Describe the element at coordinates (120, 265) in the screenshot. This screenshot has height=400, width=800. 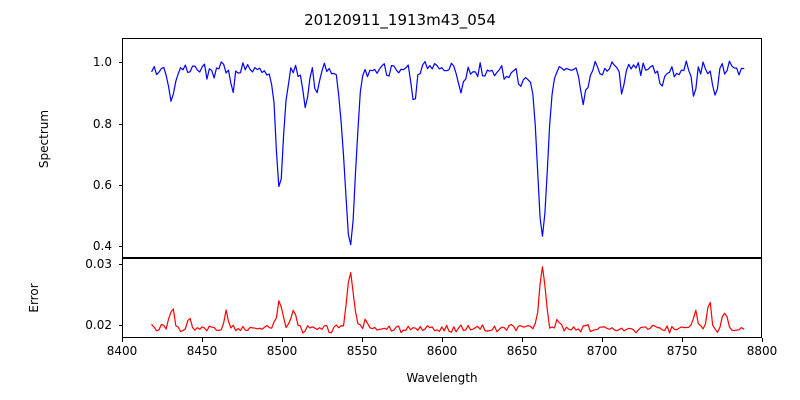
I see `error-tickmark-0.03` at that location.